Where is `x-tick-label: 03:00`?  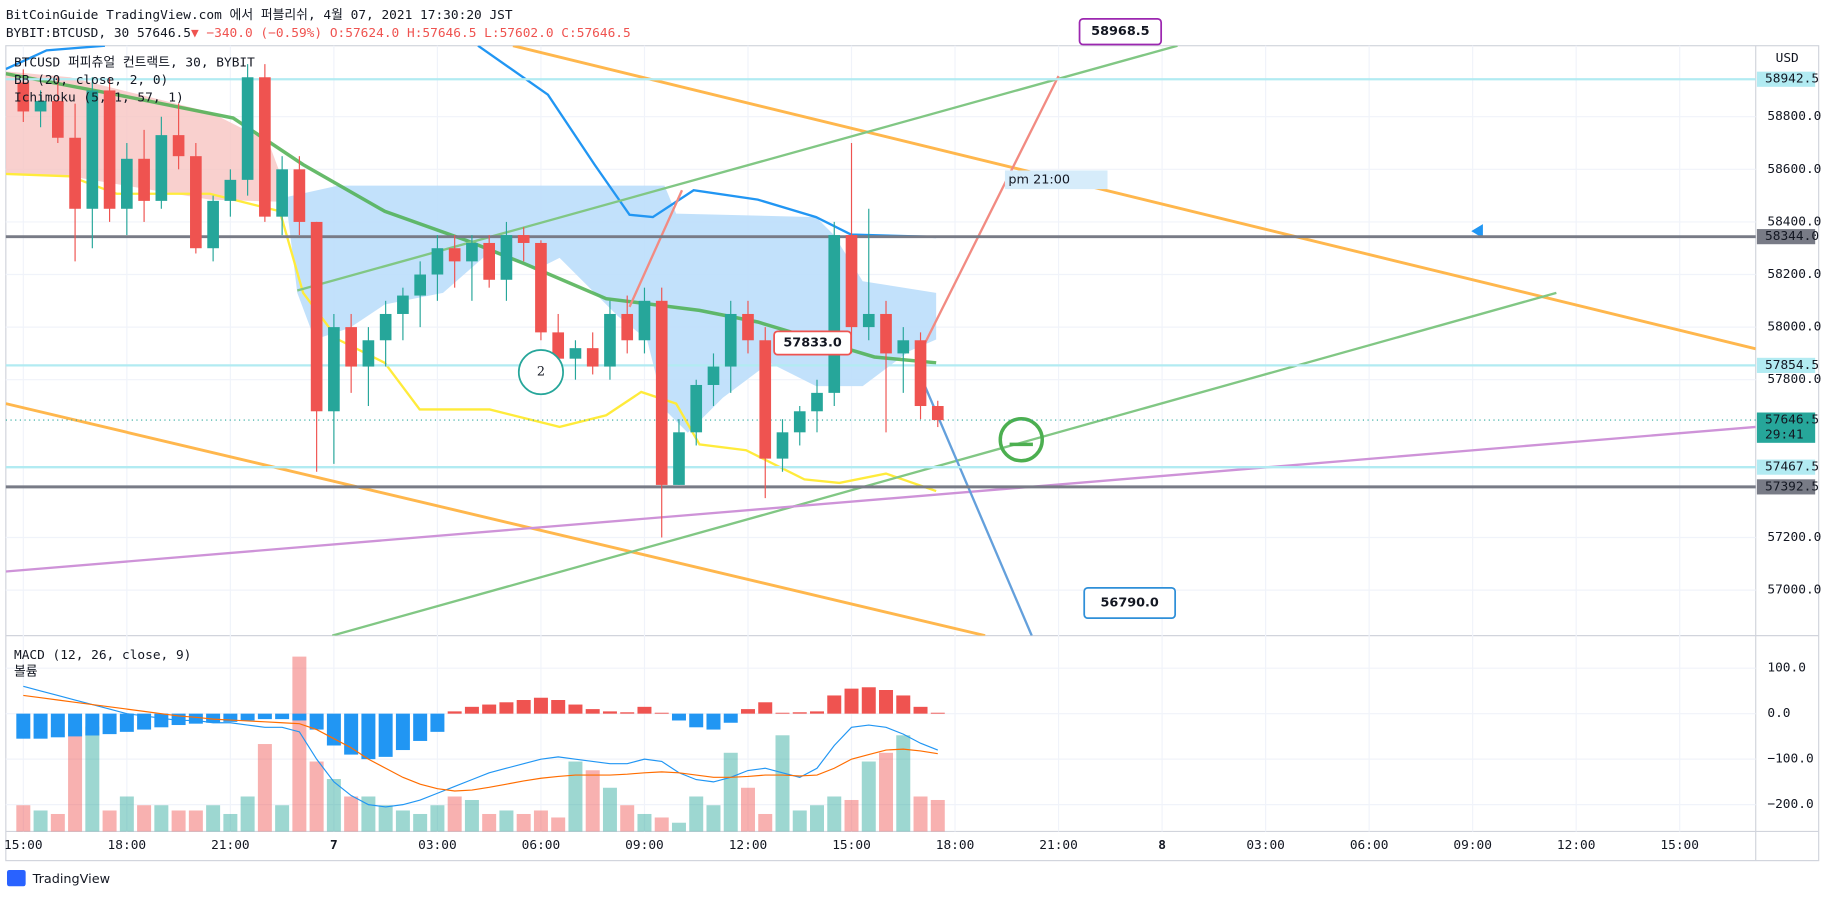 x-tick-label: 03:00 is located at coordinates (1265, 845).